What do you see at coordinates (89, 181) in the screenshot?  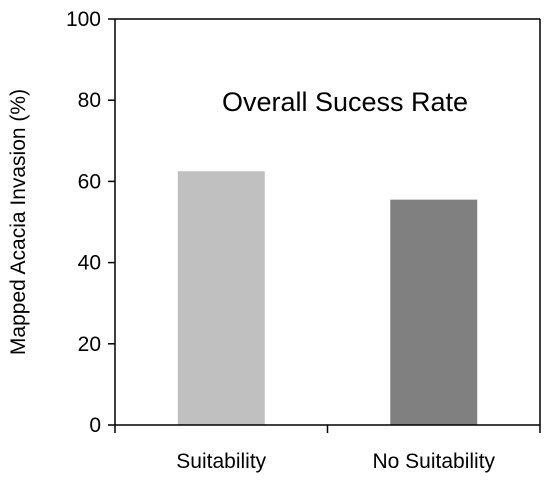 I see `y-tick-label: 60` at bounding box center [89, 181].